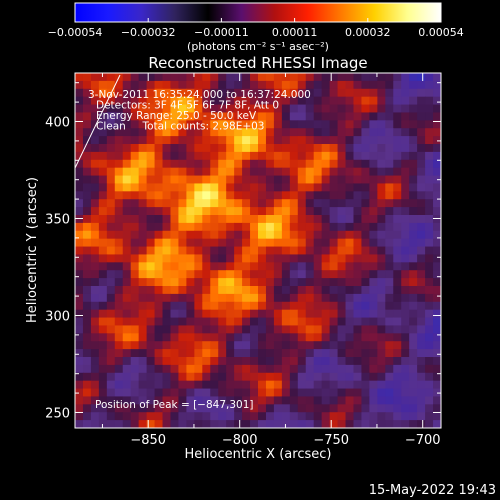 The image size is (500, 500). Describe the element at coordinates (368, 32) in the screenshot. I see `colorbar-tick-label: 0.00032` at that location.